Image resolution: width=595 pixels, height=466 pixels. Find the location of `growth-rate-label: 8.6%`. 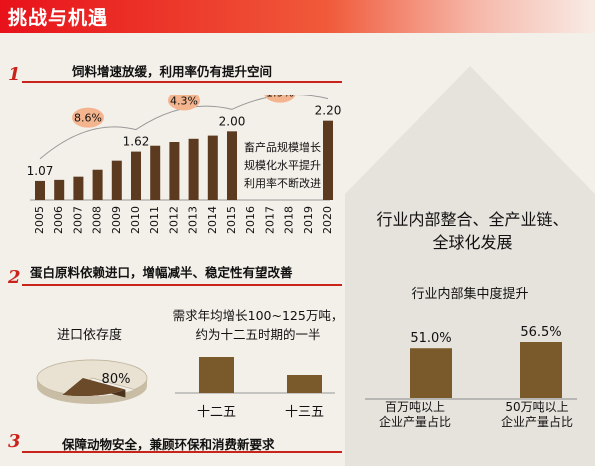

growth-rate-label: 8.6% is located at coordinates (88, 118).